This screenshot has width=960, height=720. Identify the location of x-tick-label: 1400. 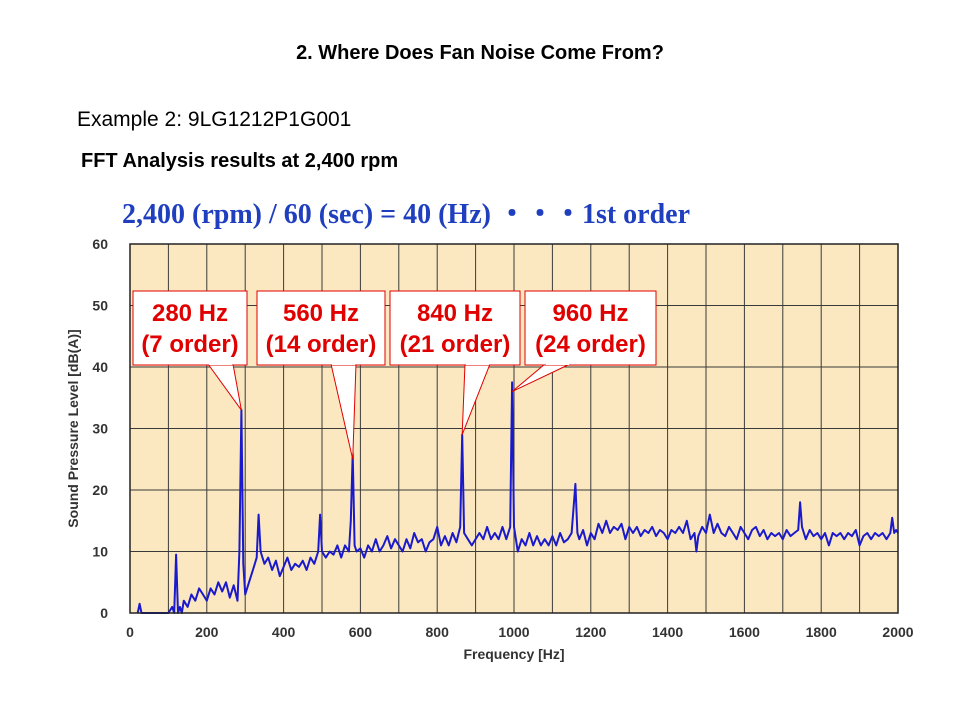
(667, 632).